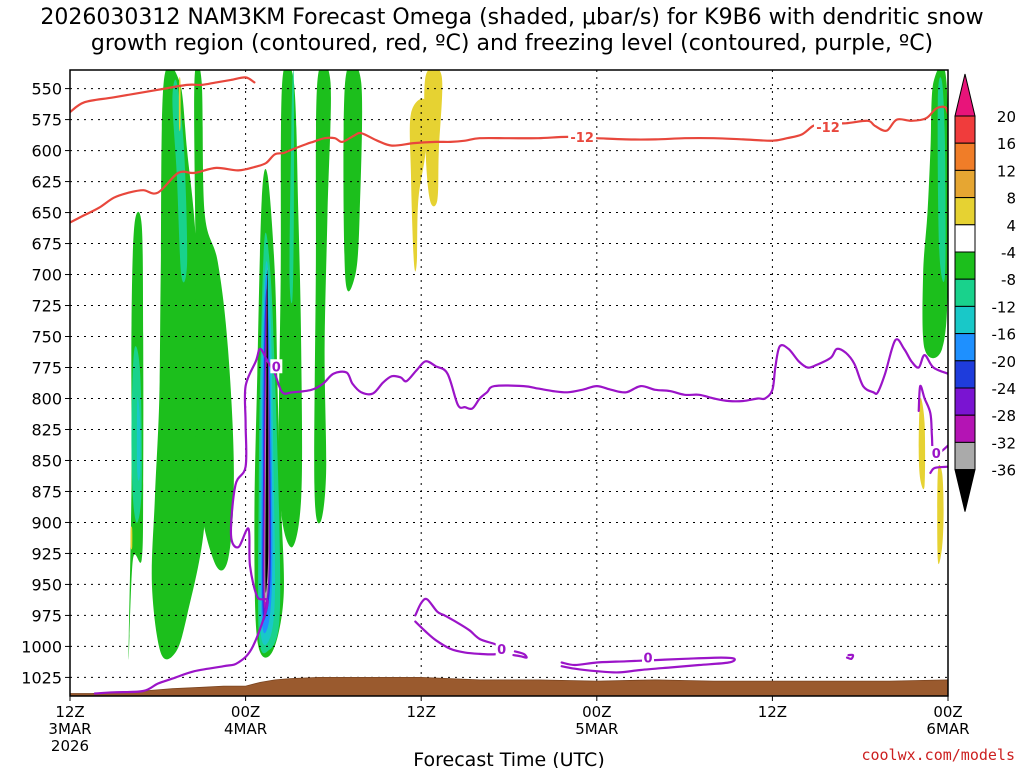 The height and width of the screenshot is (768, 1024). I want to click on x-tick-label-0-0: 12Z, so click(69, 712).